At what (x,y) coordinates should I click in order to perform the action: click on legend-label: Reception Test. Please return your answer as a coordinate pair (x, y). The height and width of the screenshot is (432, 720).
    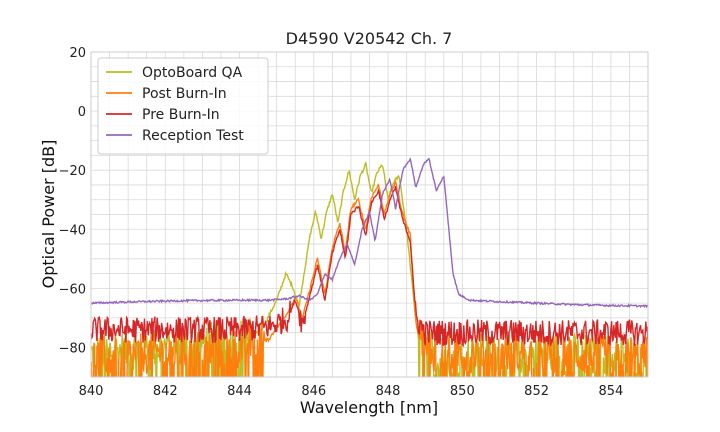
    Looking at the image, I should click on (193, 136).